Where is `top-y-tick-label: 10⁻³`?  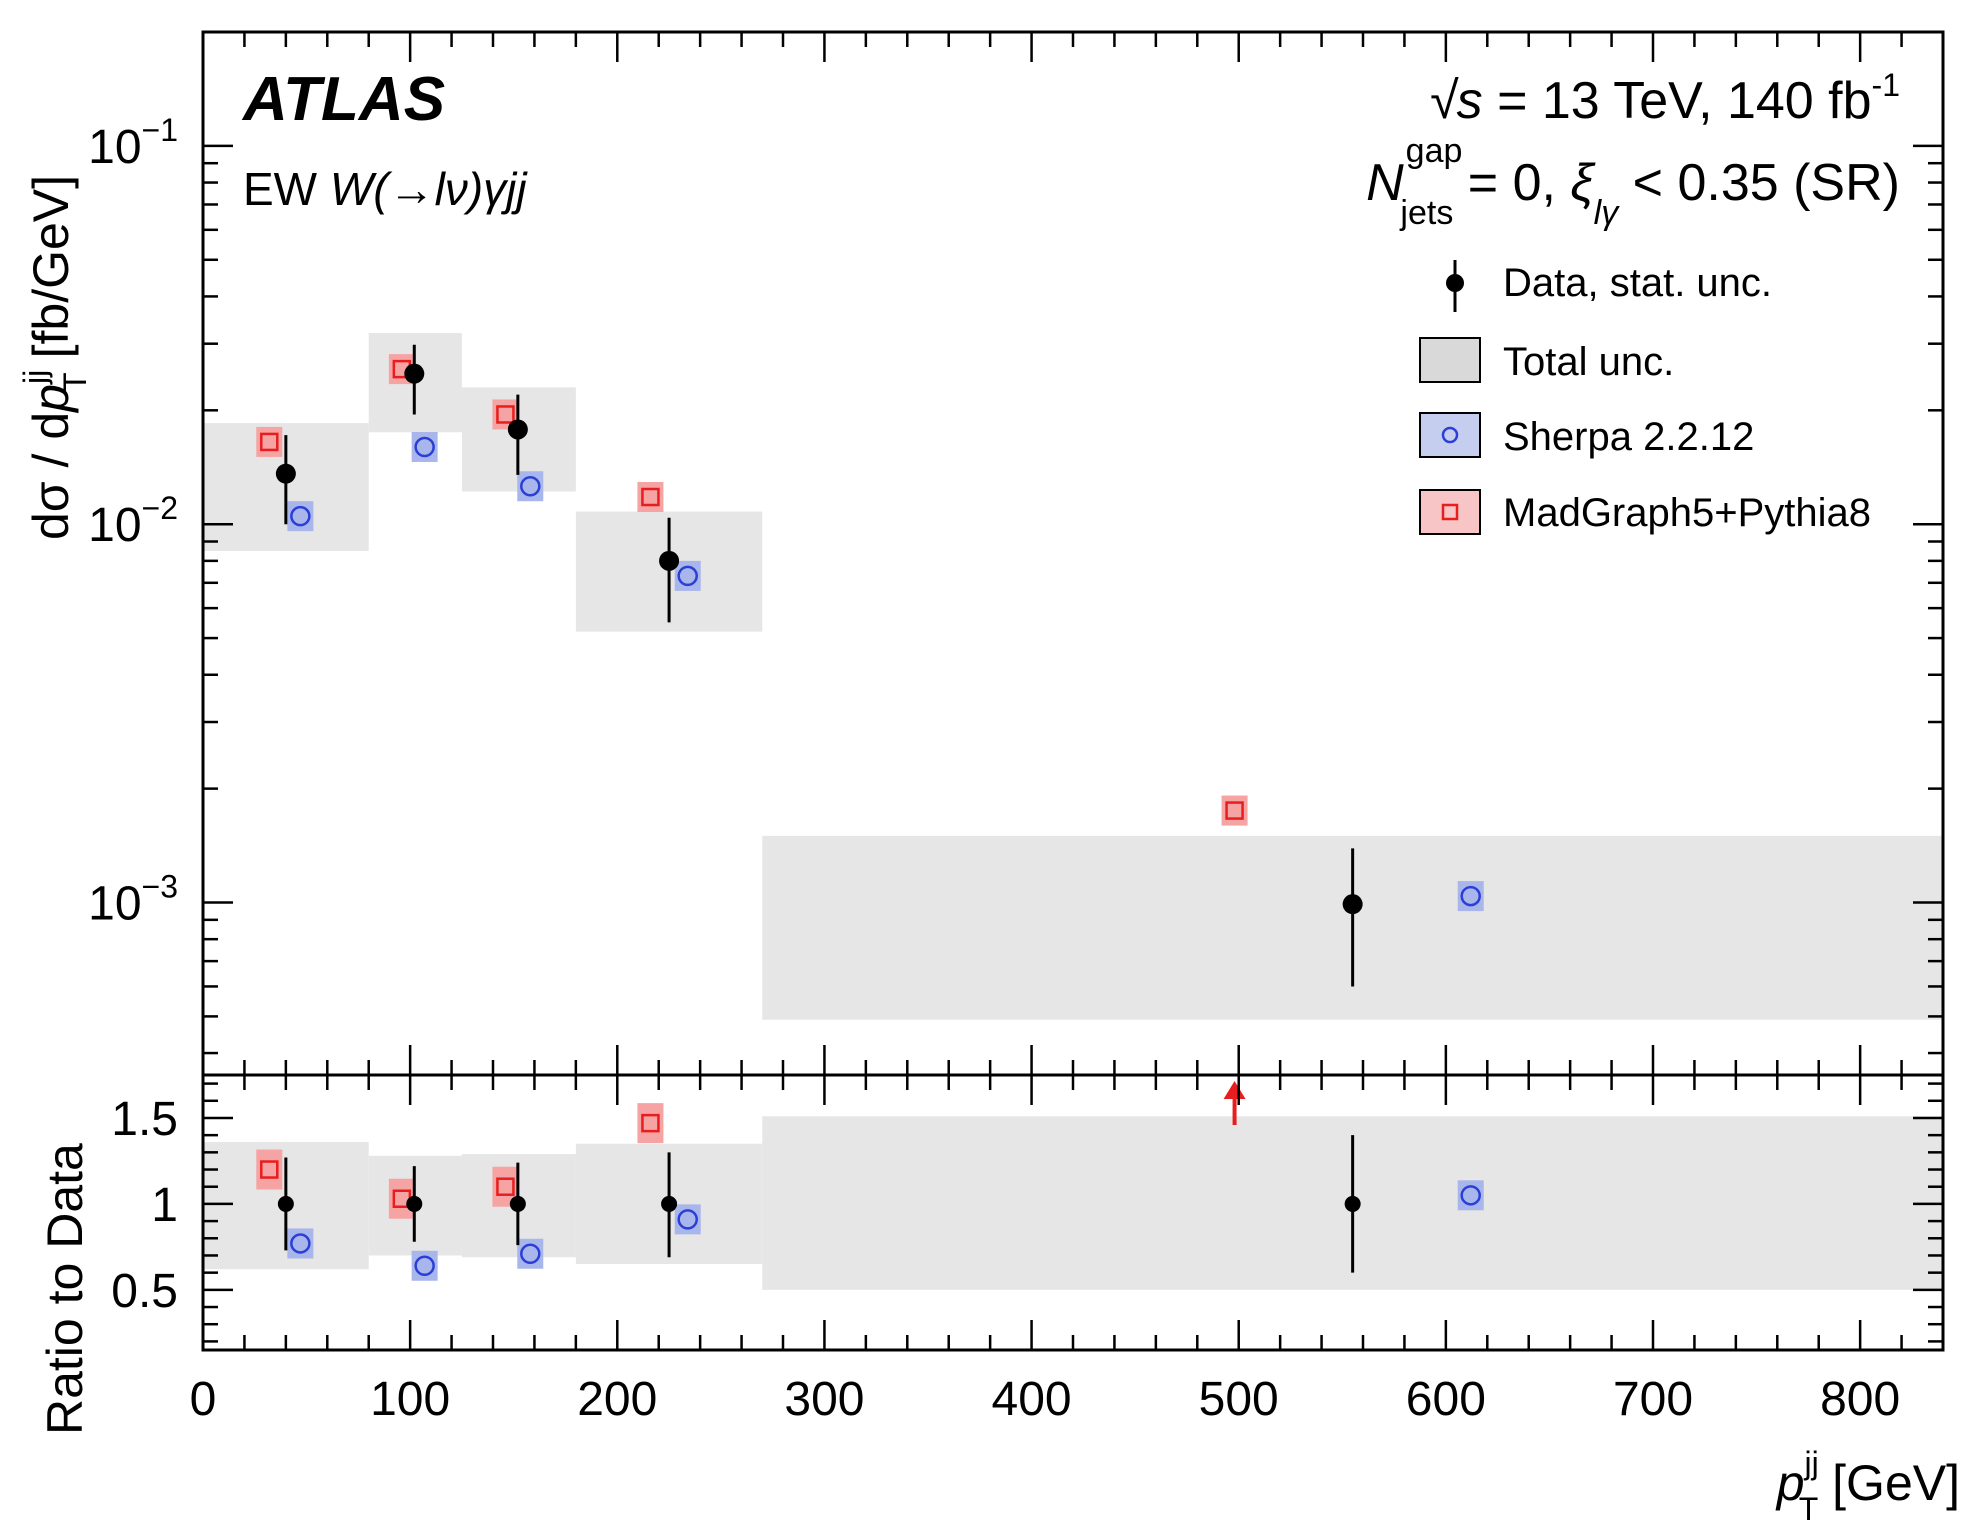 top-y-tick-label: 10⁻³ is located at coordinates (133, 900).